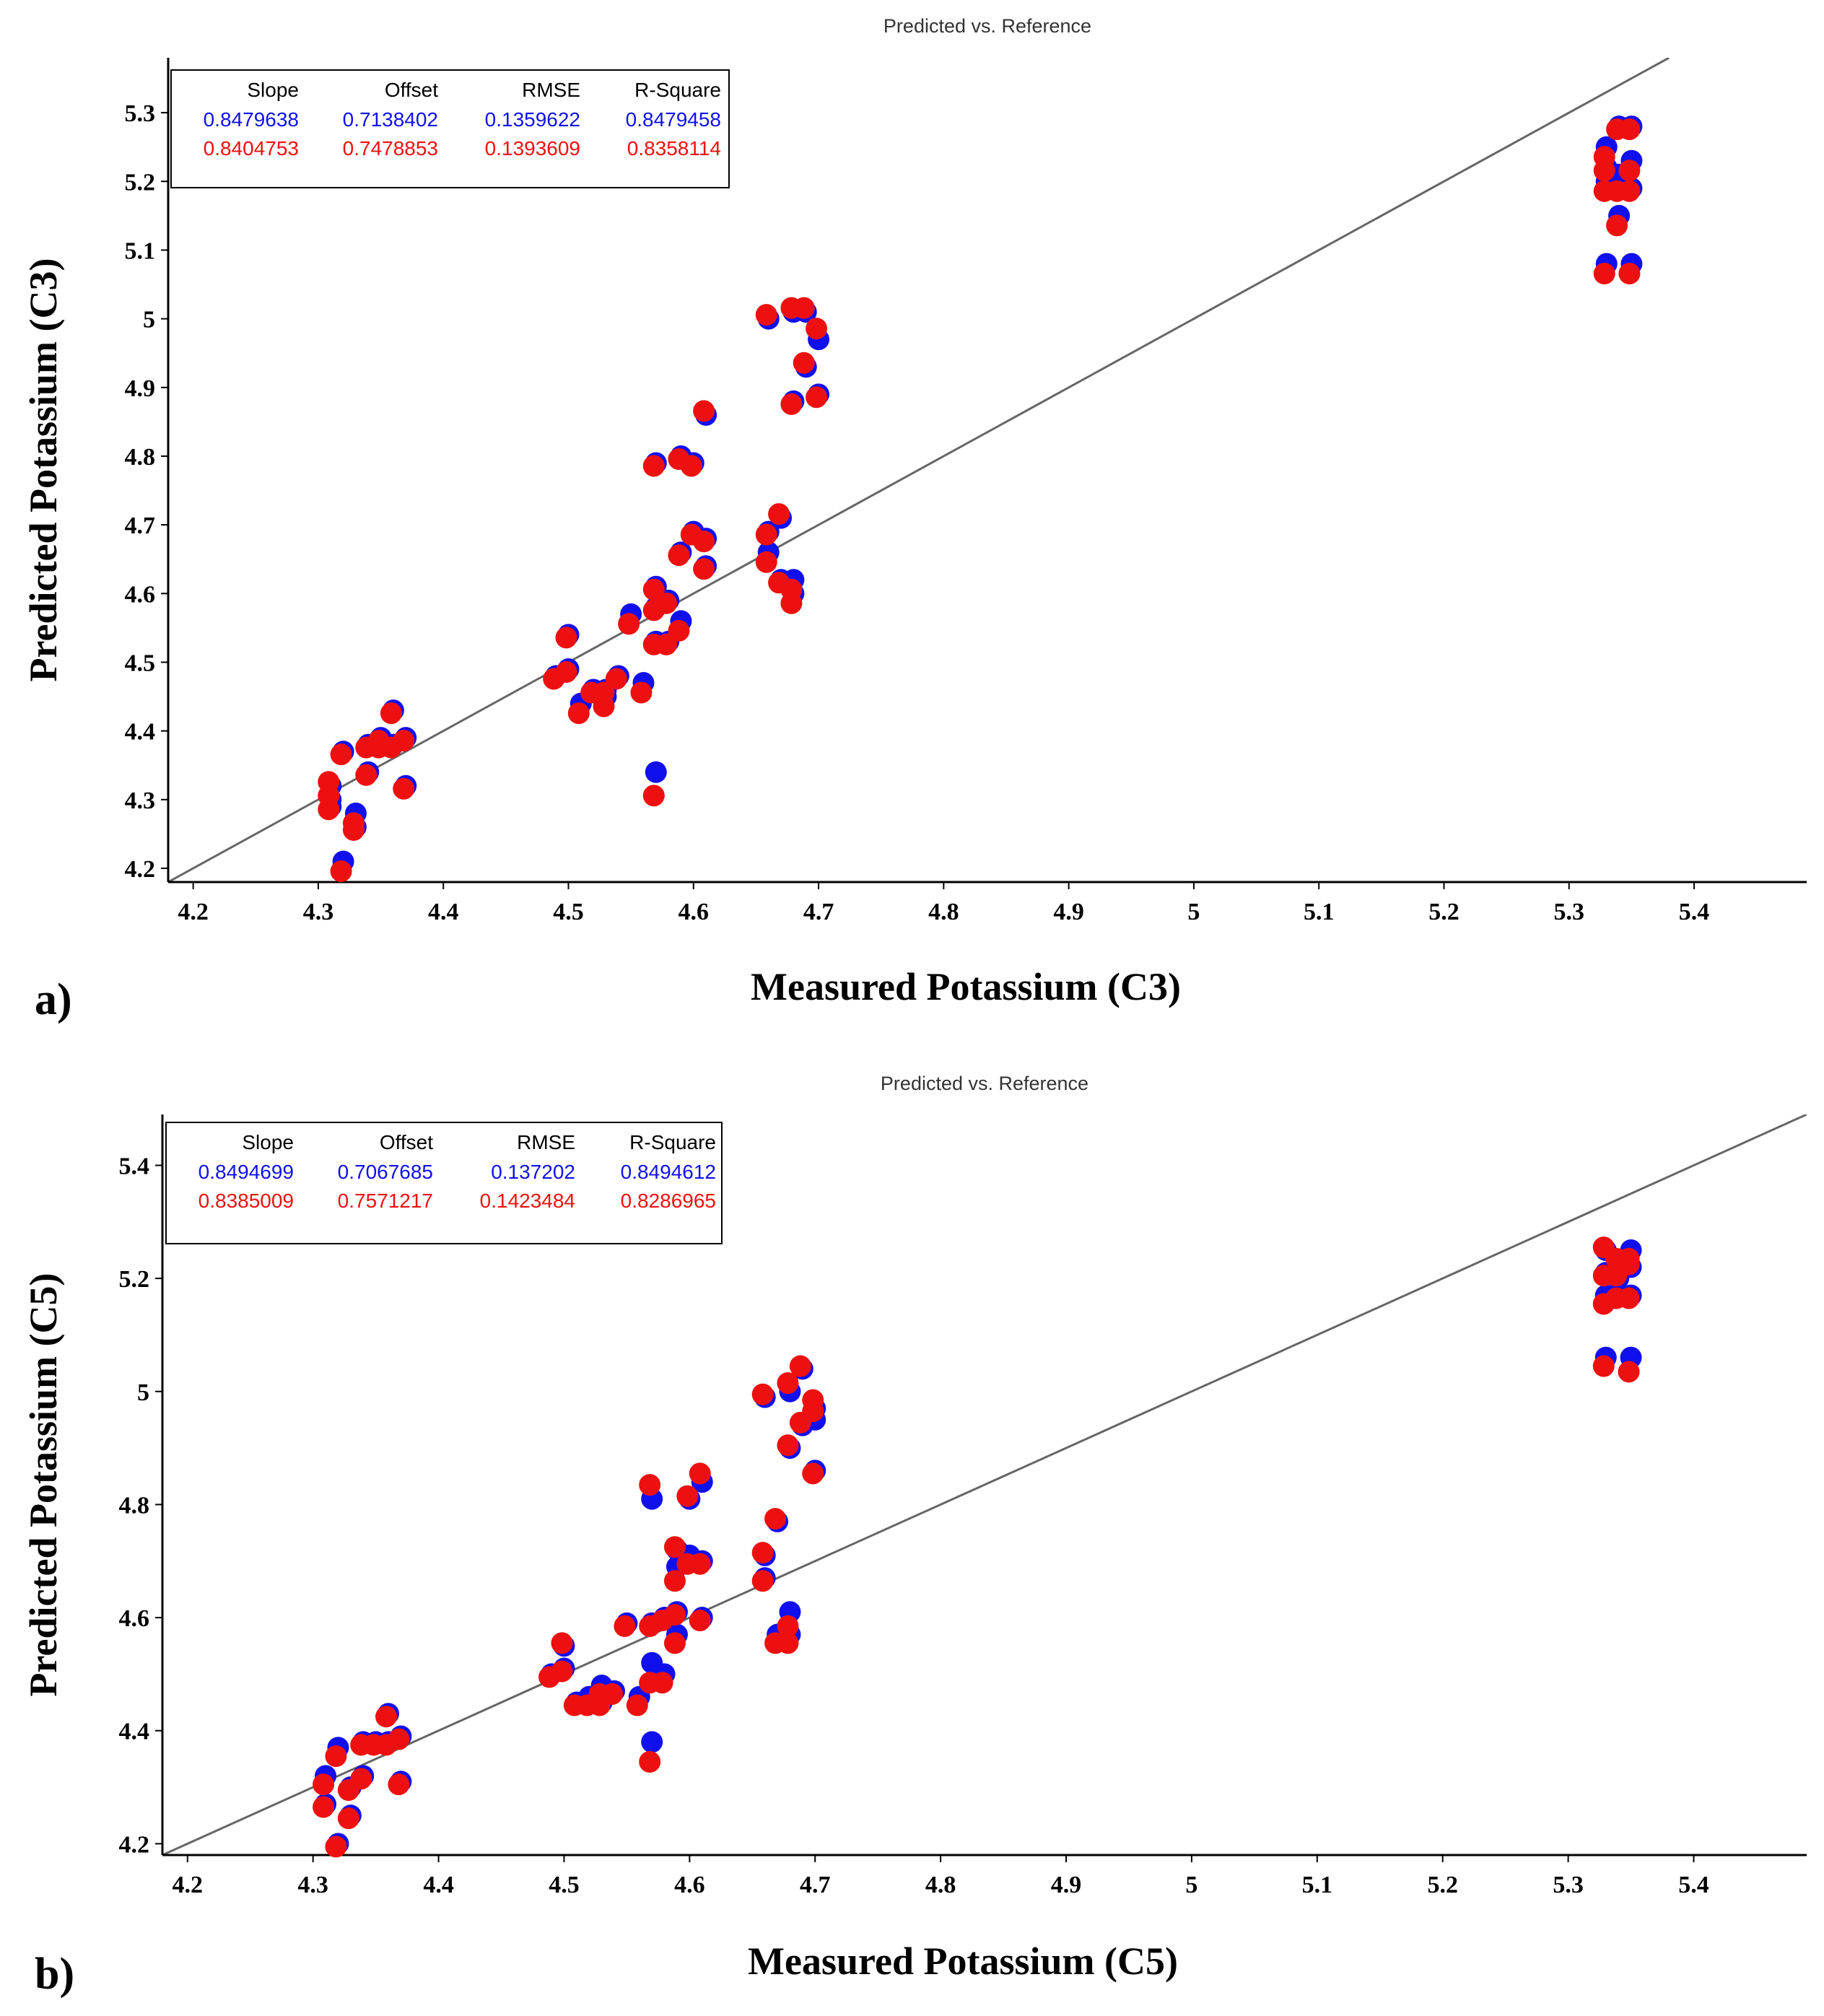  I want to click on x-tick-label: 4.5, so click(564, 1885).